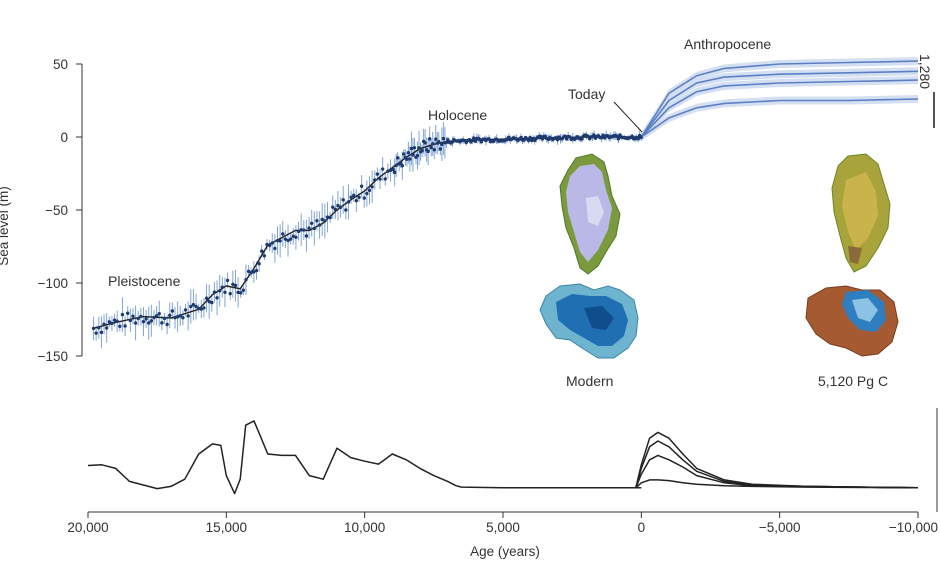 The image size is (940, 564). What do you see at coordinates (780, 527) in the screenshot?
I see `x-tick-label: −5,000` at bounding box center [780, 527].